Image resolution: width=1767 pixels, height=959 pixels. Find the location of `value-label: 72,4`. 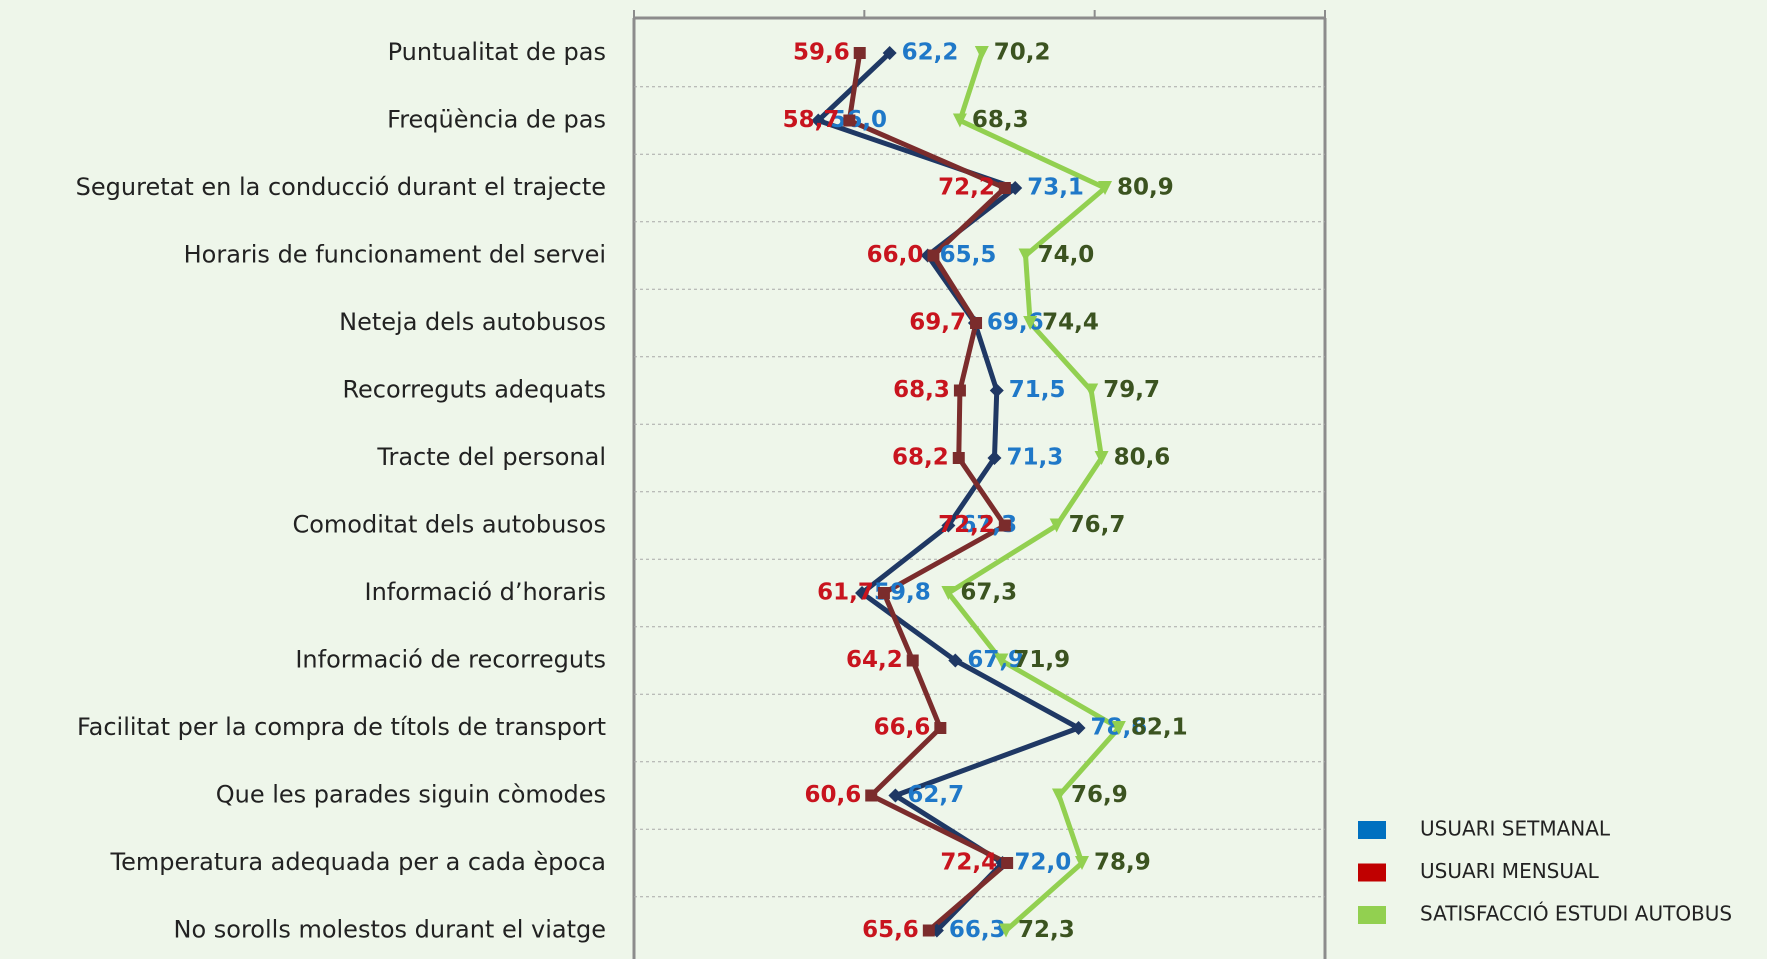

value-label: 72,4 is located at coordinates (968, 863).